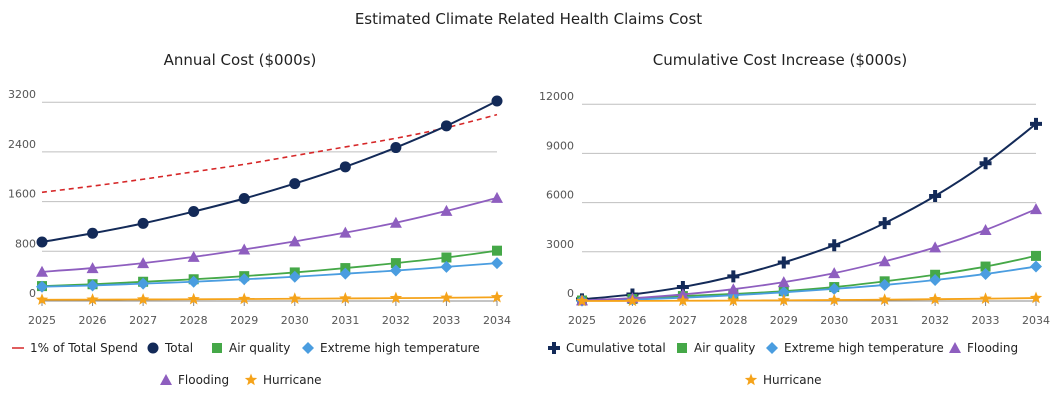 This screenshot has height=410, width=1057. I want to click on x-tick-label: 2028, so click(194, 320).